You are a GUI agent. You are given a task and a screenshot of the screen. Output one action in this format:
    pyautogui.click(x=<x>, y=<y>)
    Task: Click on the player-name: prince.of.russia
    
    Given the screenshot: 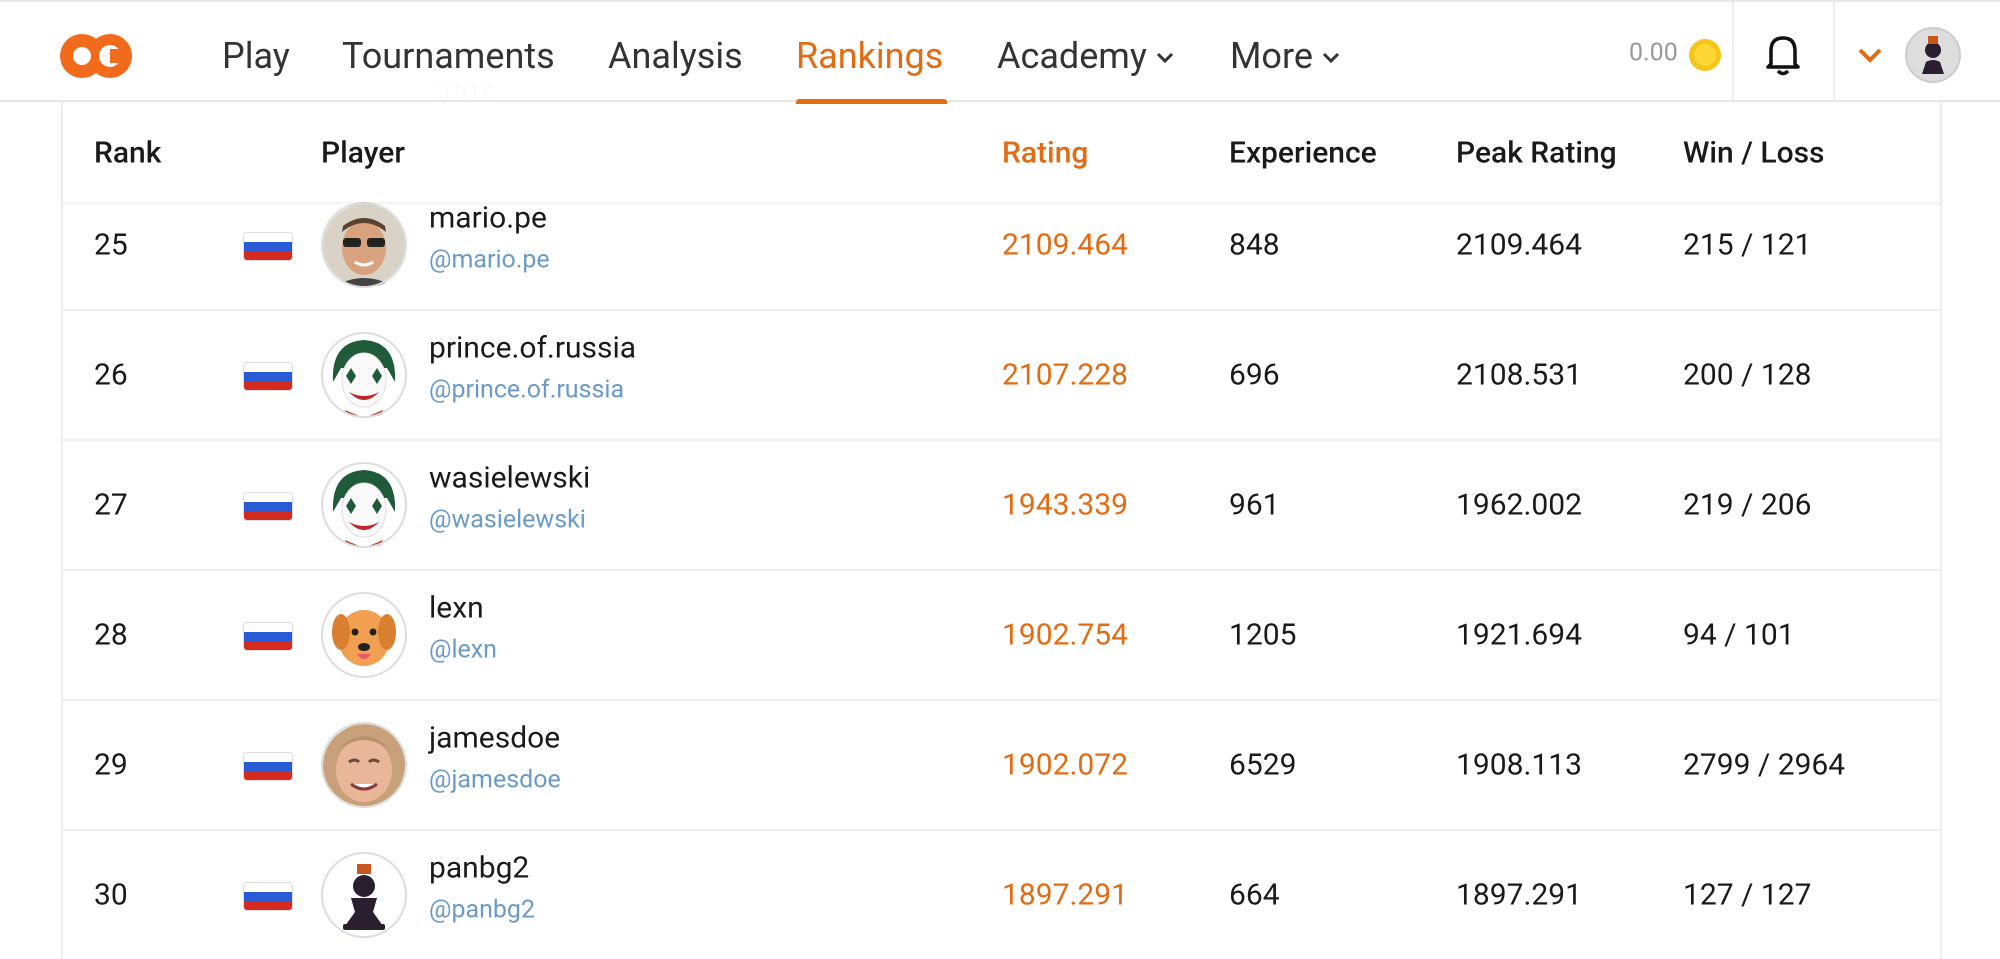 What is the action you would take?
    pyautogui.click(x=533, y=348)
    